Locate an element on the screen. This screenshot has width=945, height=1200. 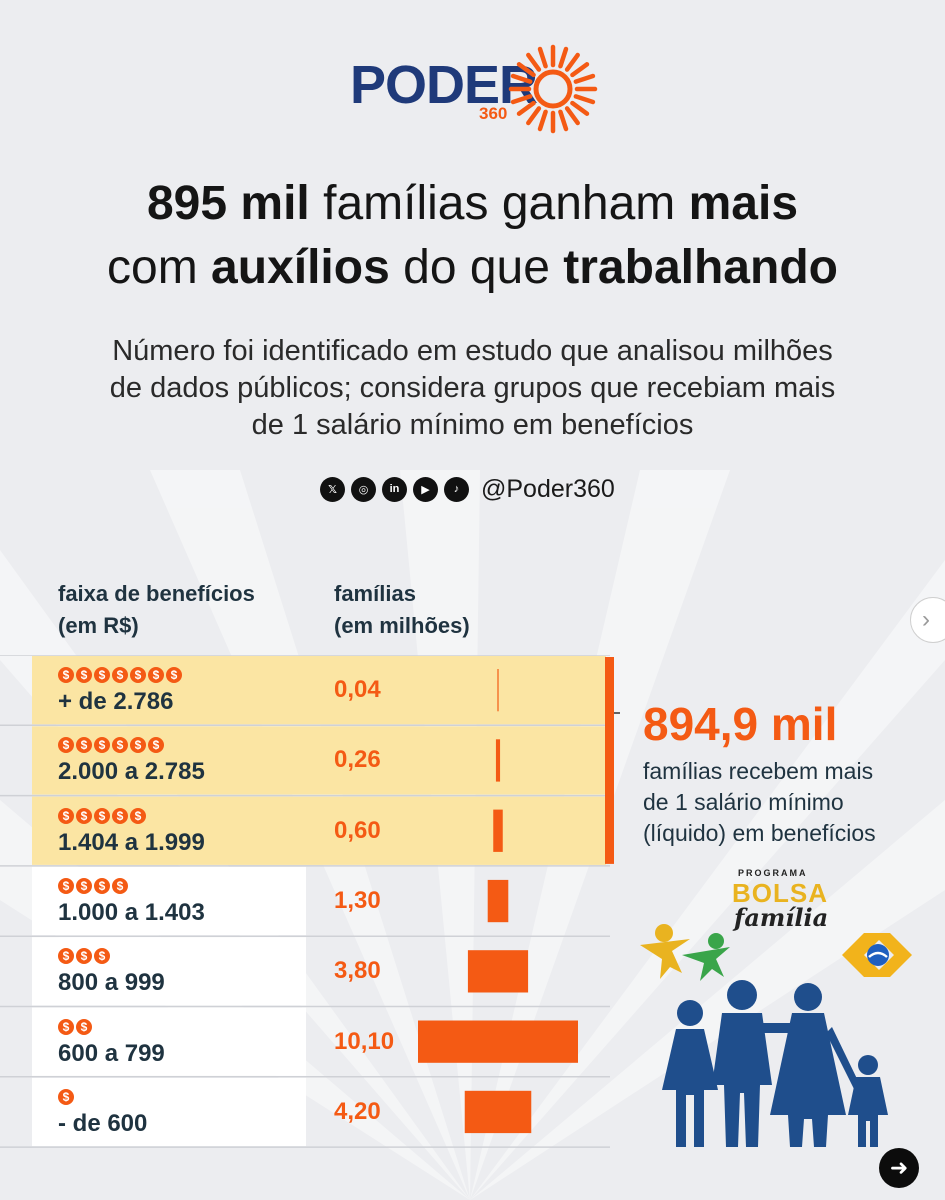
headline-part: 895 mil is located at coordinates (228, 203).